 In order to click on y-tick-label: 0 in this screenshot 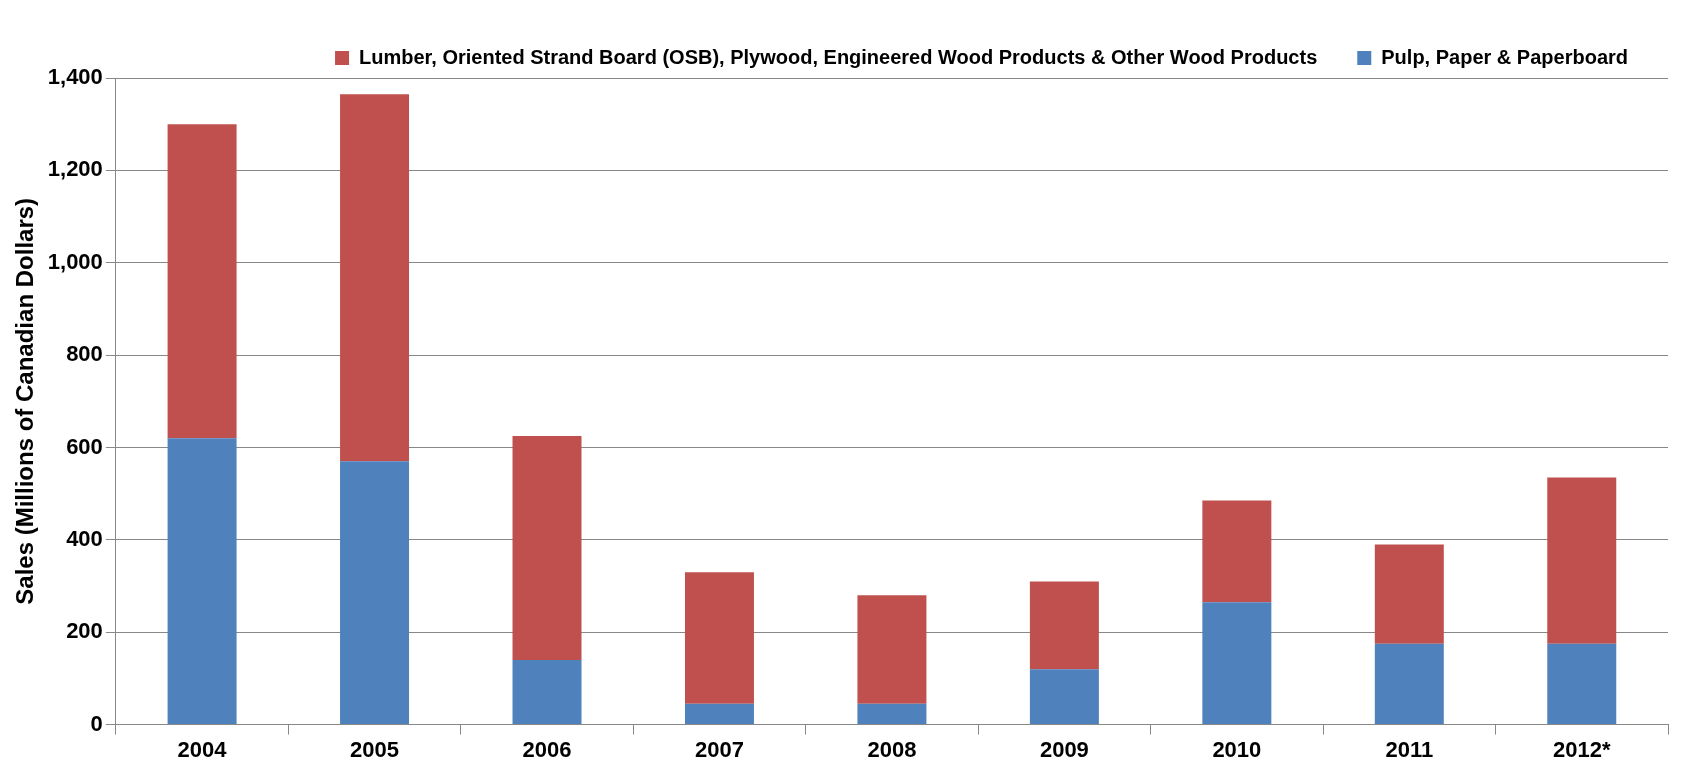, I will do `click(96, 723)`.